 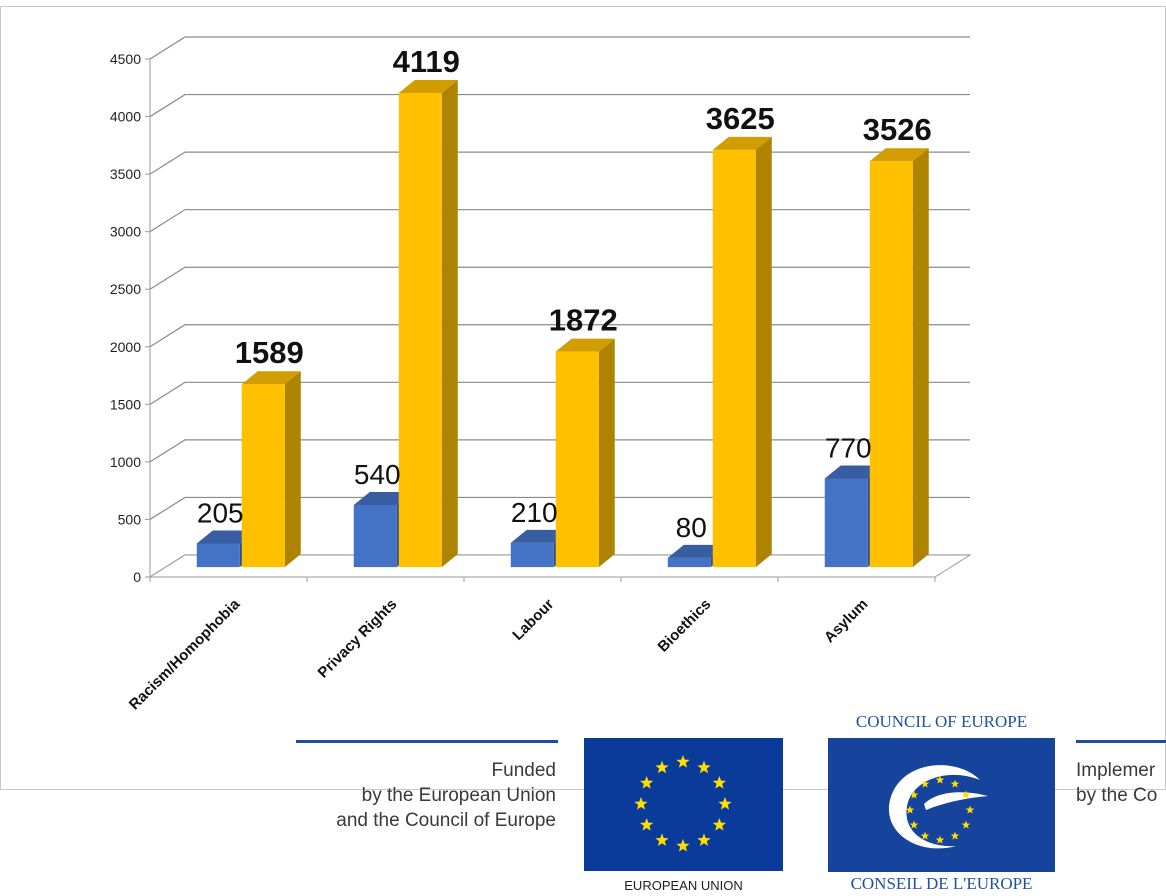 I want to click on footer-divider-right, so click(x=1121, y=741).